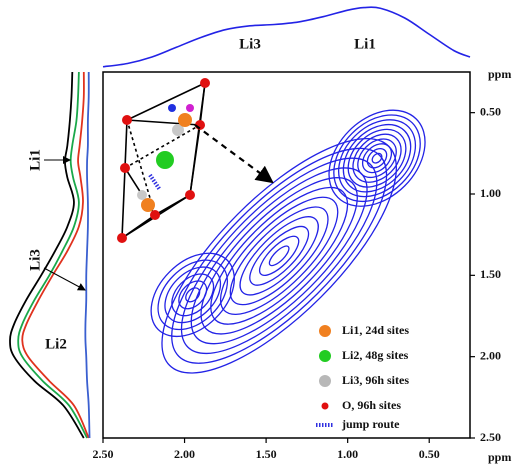 This screenshot has height=471, width=520. I want to click on legend-label: Li2, 48g sites, so click(375, 355).